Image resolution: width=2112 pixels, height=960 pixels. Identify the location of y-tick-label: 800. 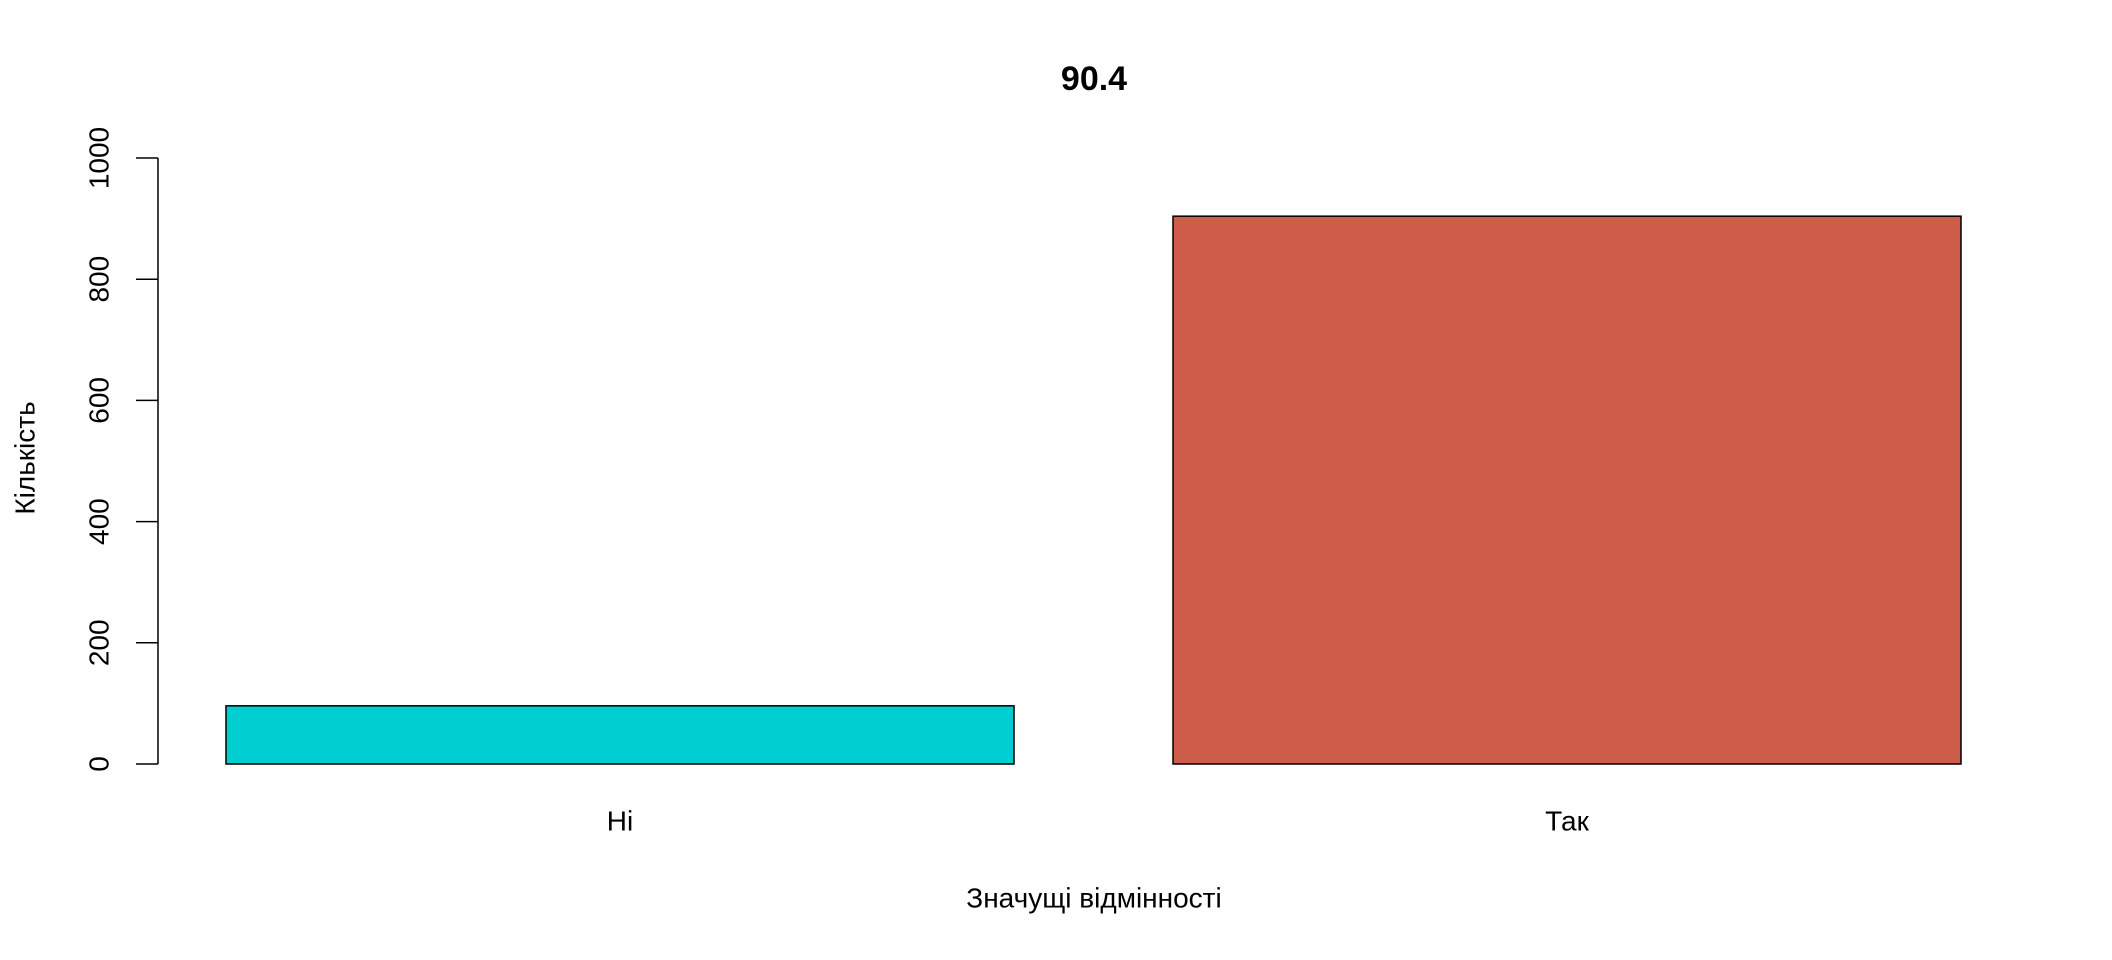
(98, 279).